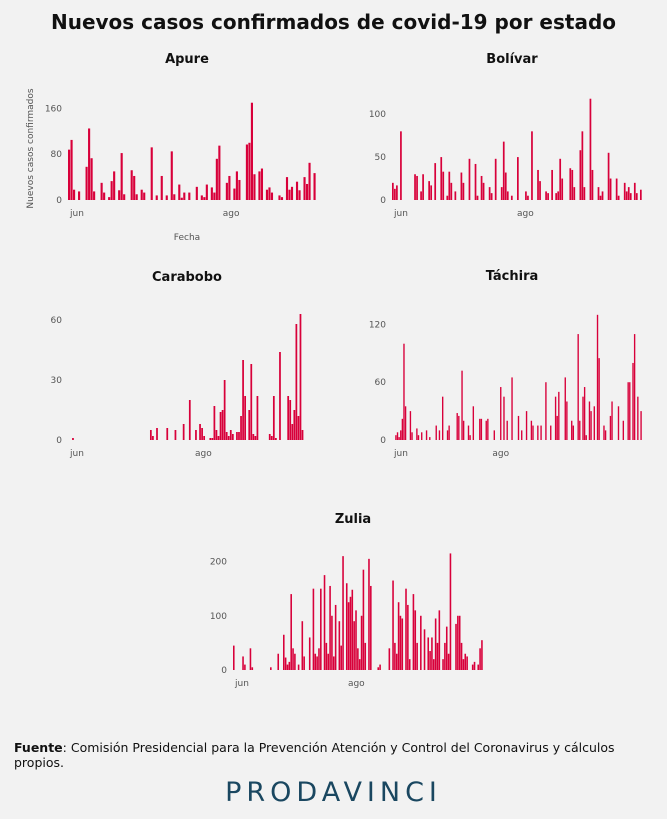 This screenshot has width=667, height=819. What do you see at coordinates (383, 441) in the screenshot?
I see `tachira-ytick-label: 0` at bounding box center [383, 441].